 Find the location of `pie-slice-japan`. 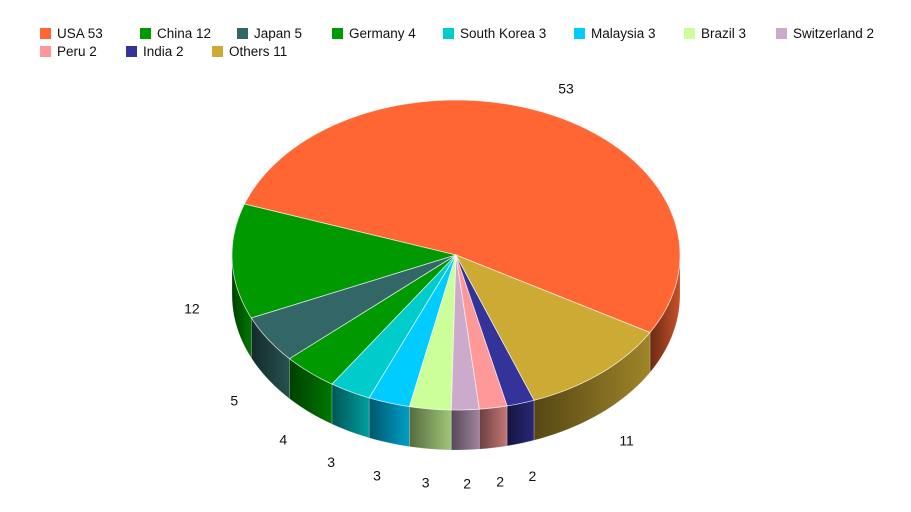

pie-slice-japan is located at coordinates (353, 307).